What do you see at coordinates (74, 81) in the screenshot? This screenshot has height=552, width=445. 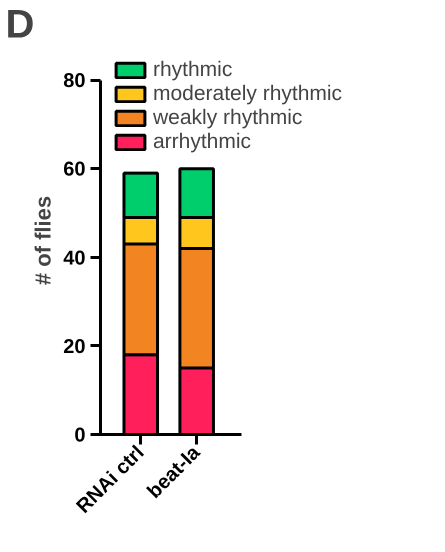 I see `y-tick-label: 80` at bounding box center [74, 81].